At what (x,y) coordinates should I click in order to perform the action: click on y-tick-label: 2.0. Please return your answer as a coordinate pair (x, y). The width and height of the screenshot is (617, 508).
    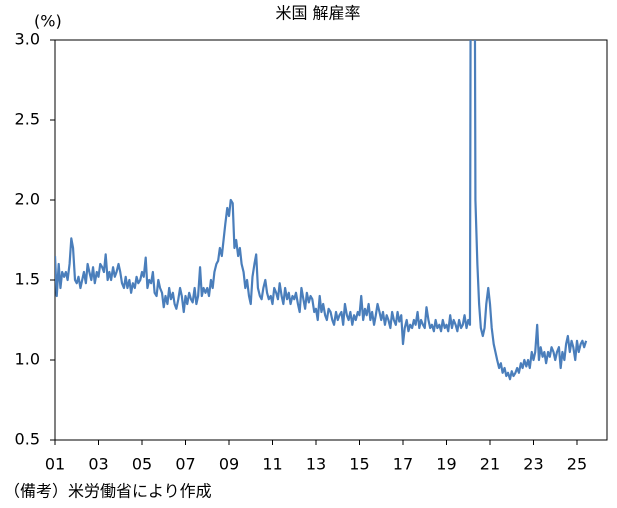
    Looking at the image, I should click on (27, 199).